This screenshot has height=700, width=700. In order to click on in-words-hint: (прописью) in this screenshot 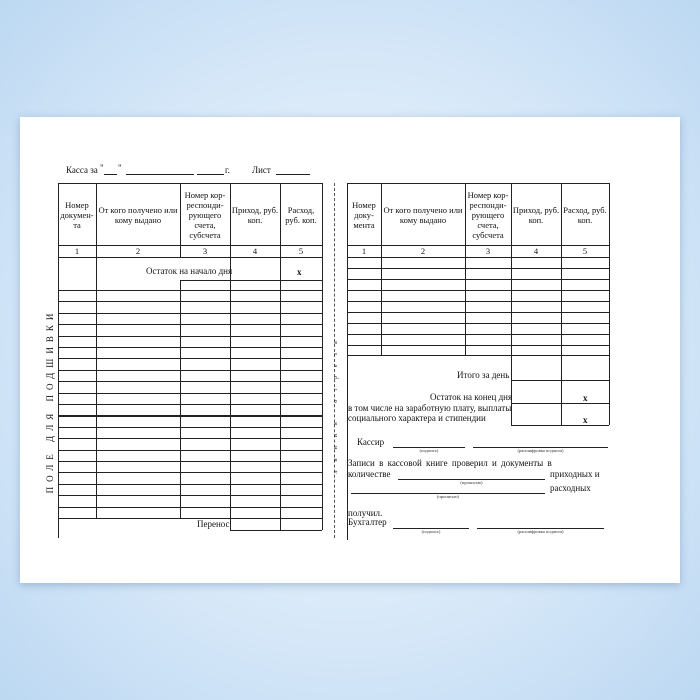, I will do `click(471, 482)`.